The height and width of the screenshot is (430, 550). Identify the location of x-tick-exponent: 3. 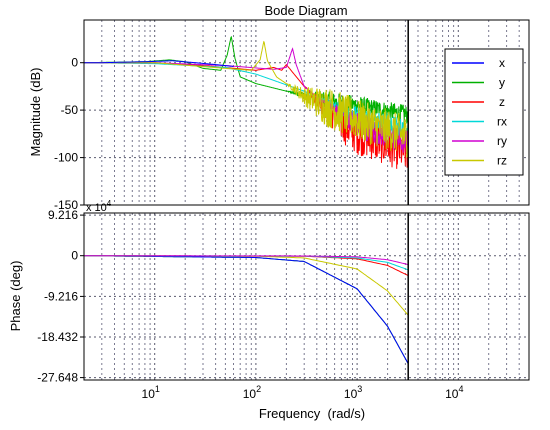
(359, 389).